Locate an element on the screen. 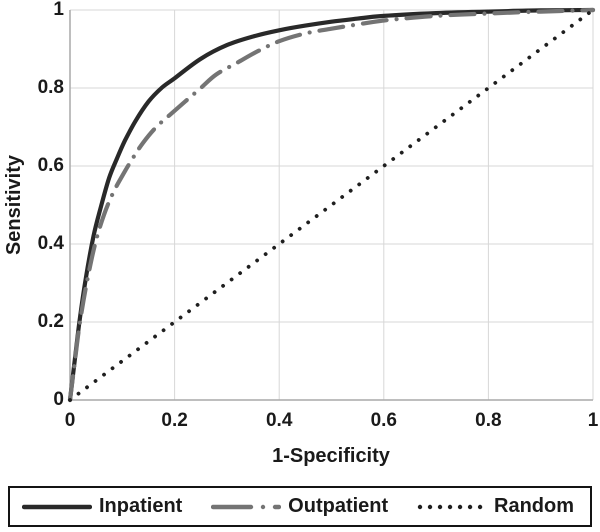 This screenshot has width=600, height=532. legend: Inpatient Outpatient Random is located at coordinates (300, 506).